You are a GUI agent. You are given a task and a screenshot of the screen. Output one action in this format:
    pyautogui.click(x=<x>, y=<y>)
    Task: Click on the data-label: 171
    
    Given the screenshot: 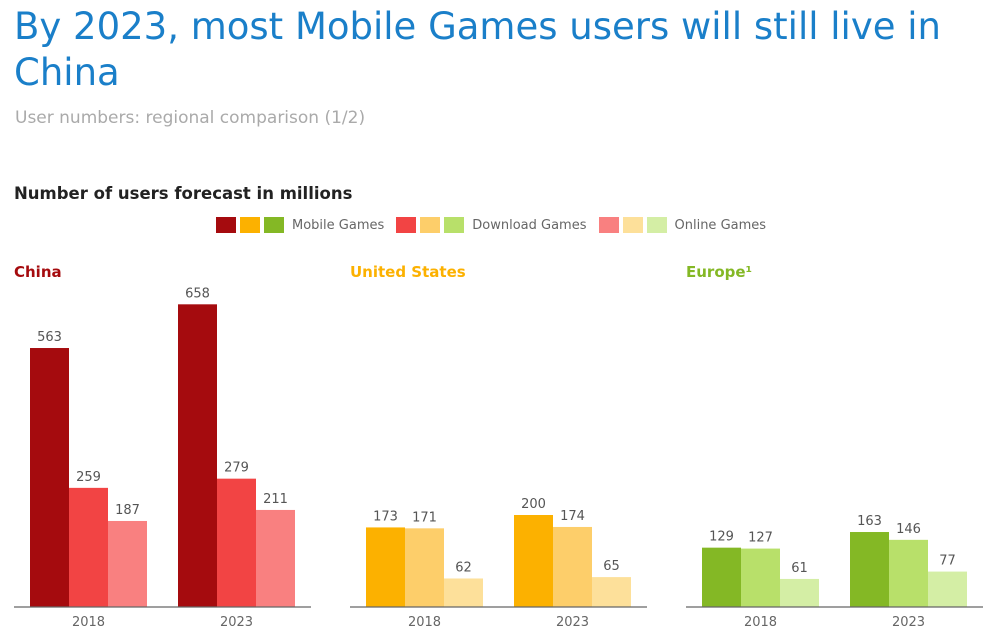 What is the action you would take?
    pyautogui.click(x=424, y=517)
    